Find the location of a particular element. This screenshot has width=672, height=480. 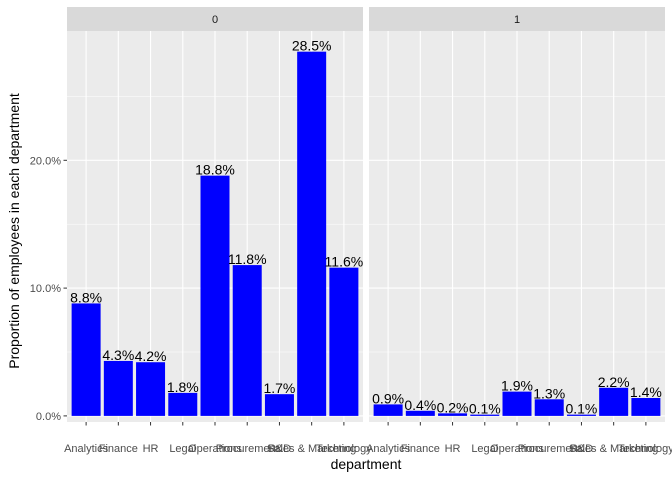

data-label: 0.9% is located at coordinates (388, 398).